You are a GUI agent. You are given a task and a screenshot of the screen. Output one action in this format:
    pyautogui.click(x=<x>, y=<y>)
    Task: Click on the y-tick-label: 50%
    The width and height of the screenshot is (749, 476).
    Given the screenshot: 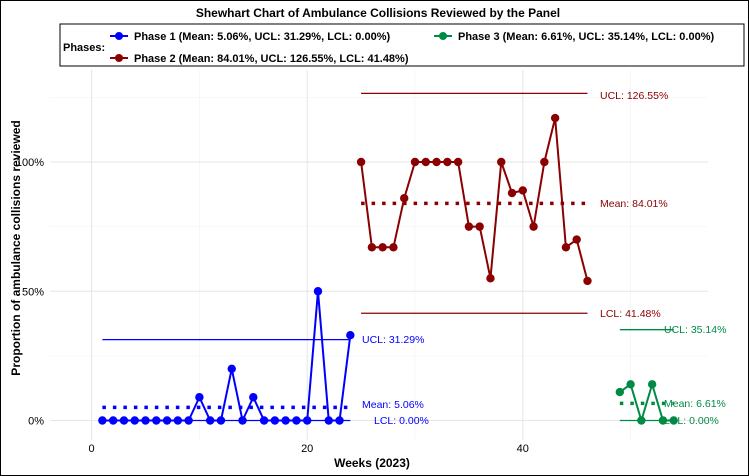 What is the action you would take?
    pyautogui.click(x=33, y=292)
    